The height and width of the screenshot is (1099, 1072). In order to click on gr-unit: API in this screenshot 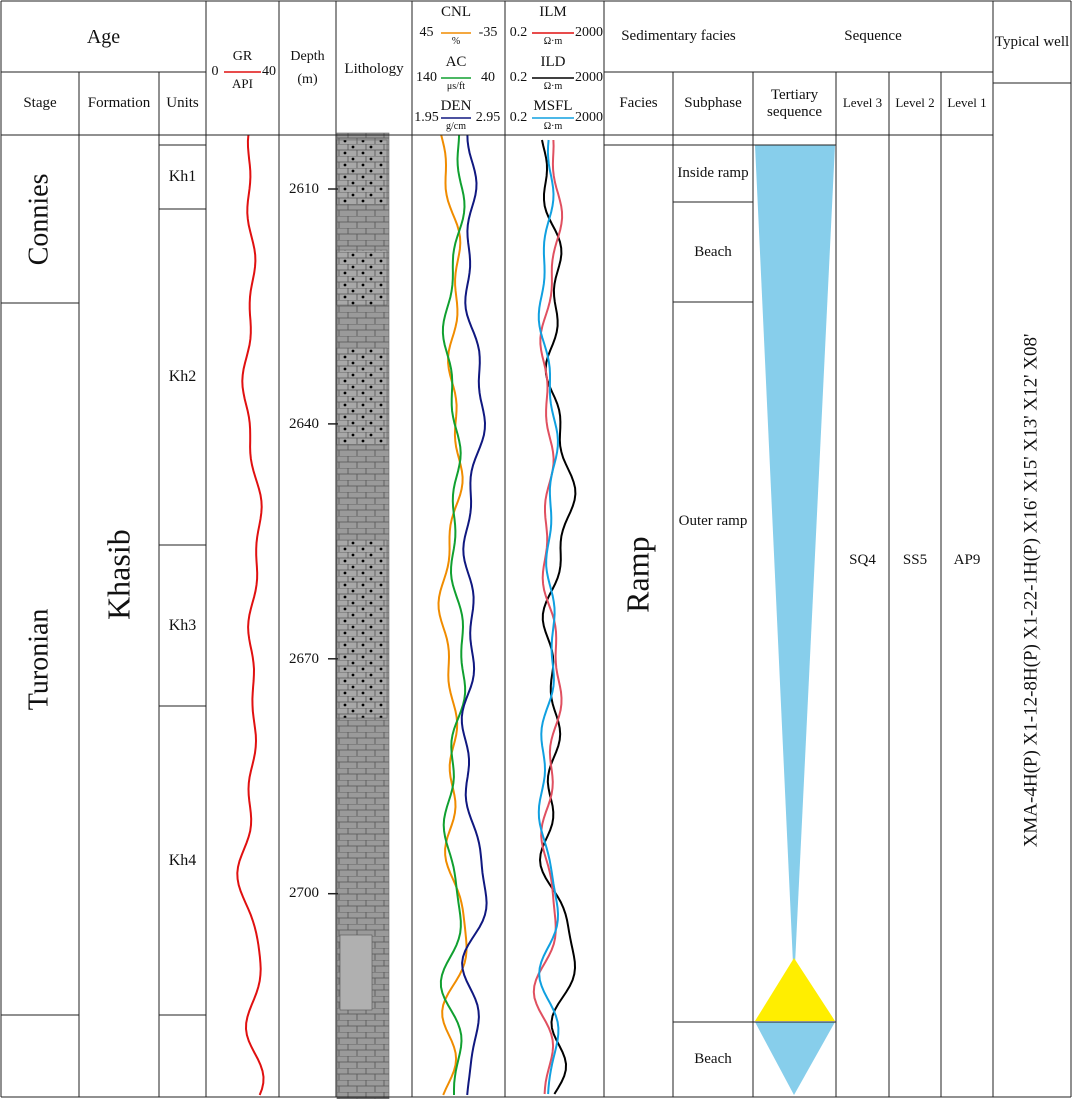, I will do `click(242, 83)`.